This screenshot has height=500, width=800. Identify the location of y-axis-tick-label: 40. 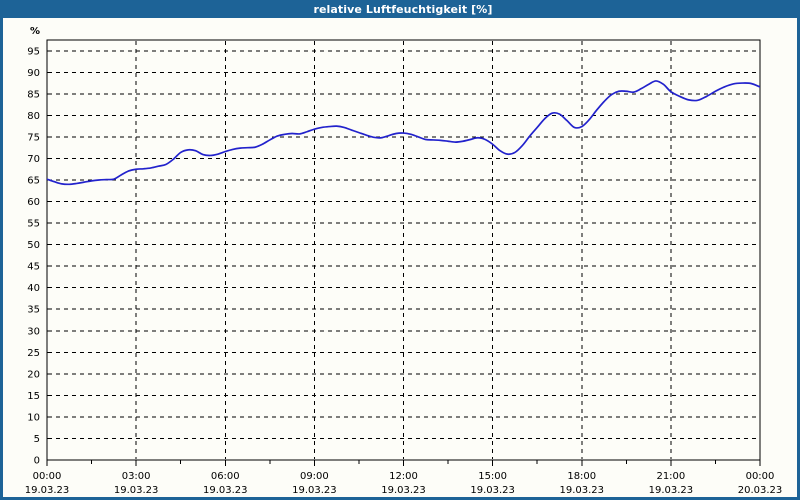
(33, 288).